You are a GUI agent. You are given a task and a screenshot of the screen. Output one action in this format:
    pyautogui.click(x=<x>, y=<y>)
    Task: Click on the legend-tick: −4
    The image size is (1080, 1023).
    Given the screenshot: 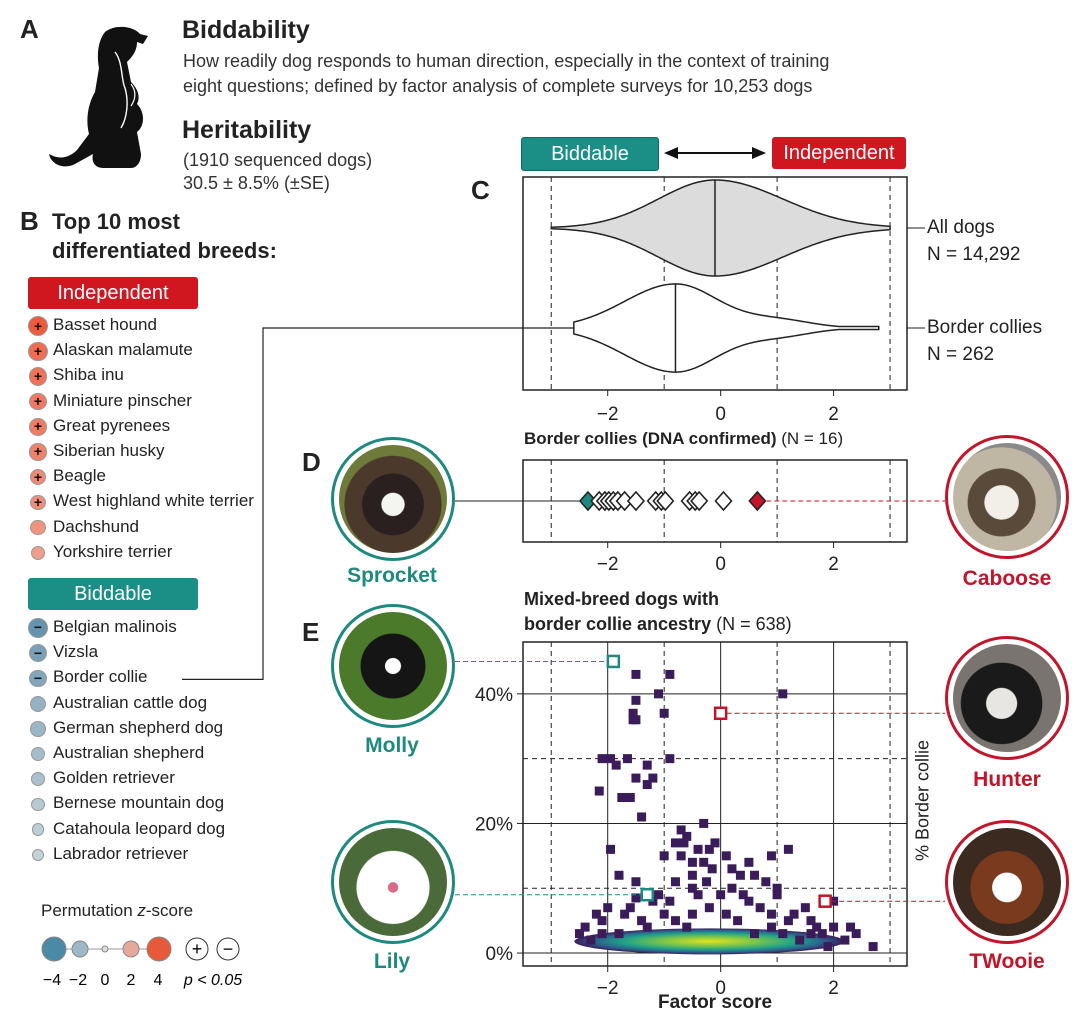 What is the action you would take?
    pyautogui.click(x=52, y=980)
    